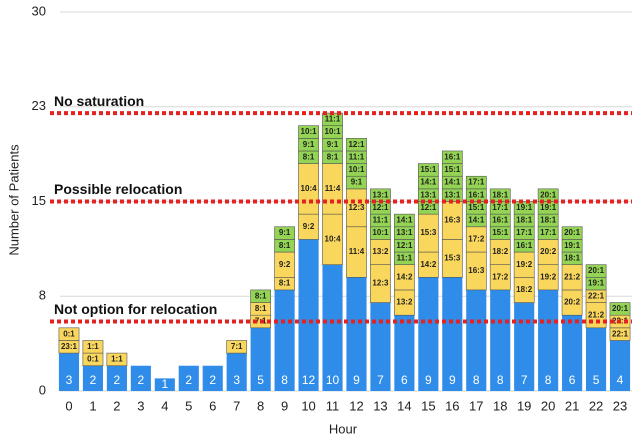 This screenshot has height=441, width=638. Describe the element at coordinates (476, 405) in the screenshot. I see `x-tick-label: 17` at that location.